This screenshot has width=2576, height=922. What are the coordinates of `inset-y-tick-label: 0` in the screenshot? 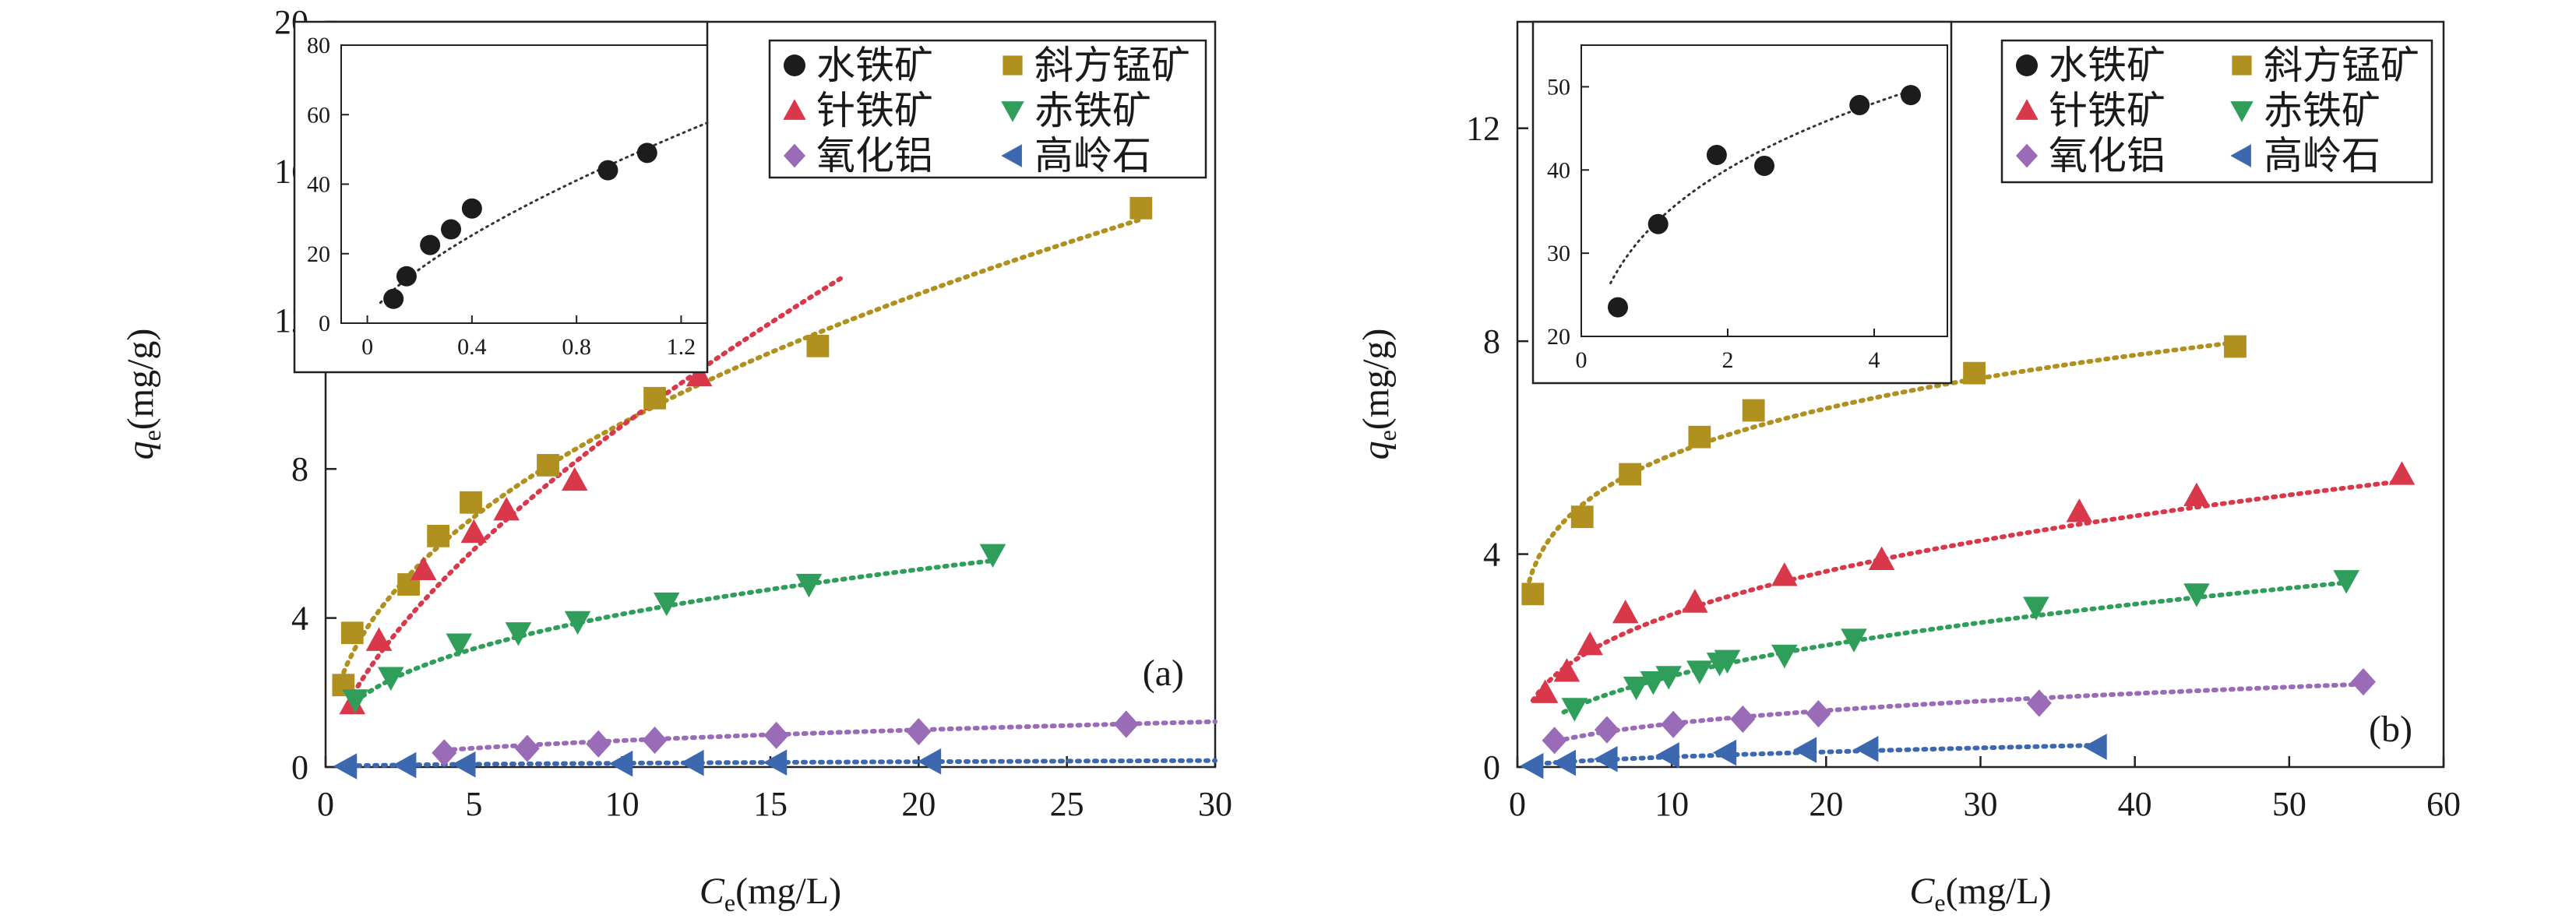 It's located at (324, 324).